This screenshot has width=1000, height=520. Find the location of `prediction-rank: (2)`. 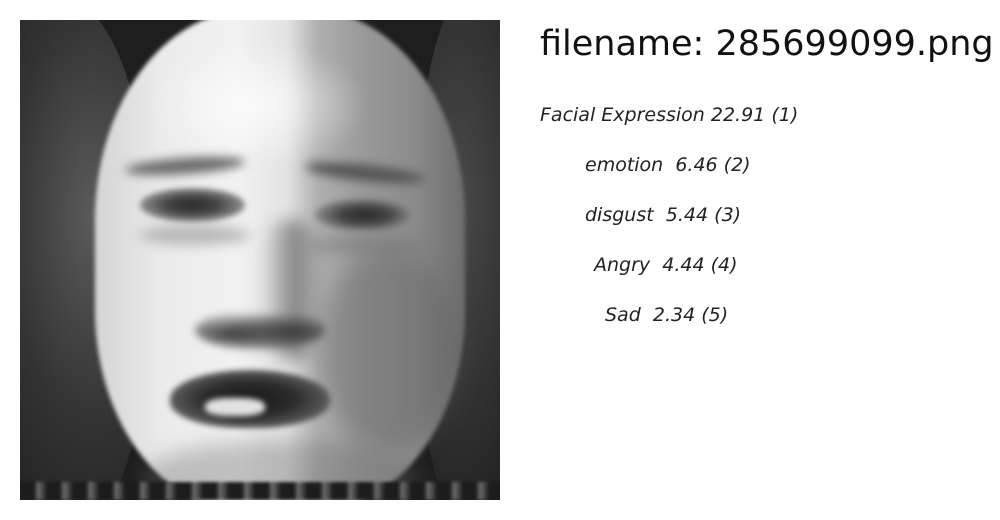

prediction-rank: (2) is located at coordinates (737, 165).